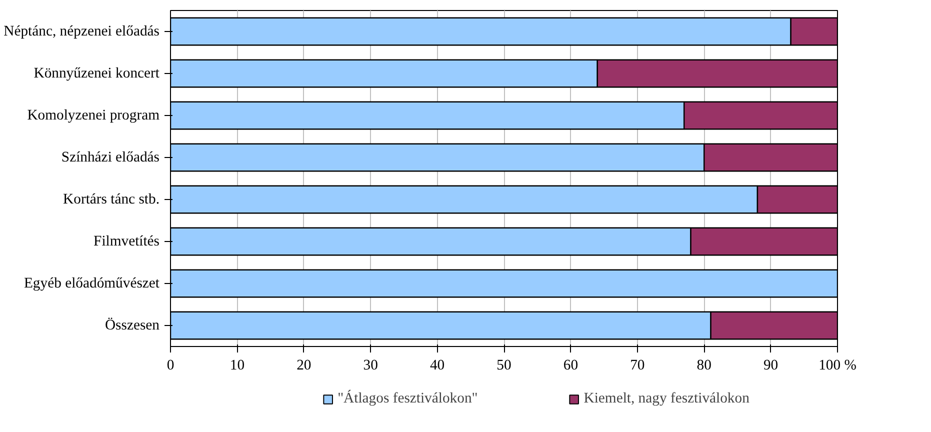  Describe the element at coordinates (111, 200) in the screenshot. I see `y-tick-label: Kortárs tánc stb.` at that location.